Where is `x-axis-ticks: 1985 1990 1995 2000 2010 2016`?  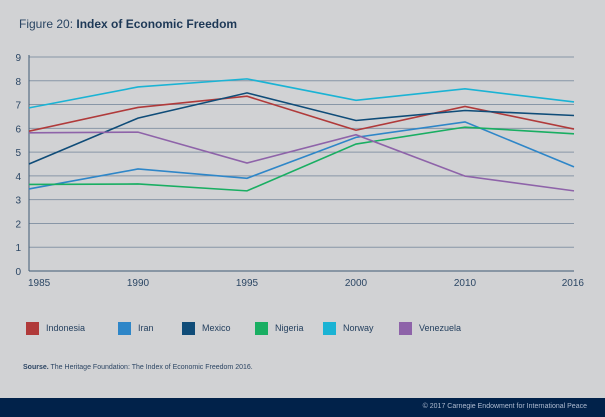 x-axis-ticks: 1985 1990 1995 2000 2010 2016 is located at coordinates (306, 283).